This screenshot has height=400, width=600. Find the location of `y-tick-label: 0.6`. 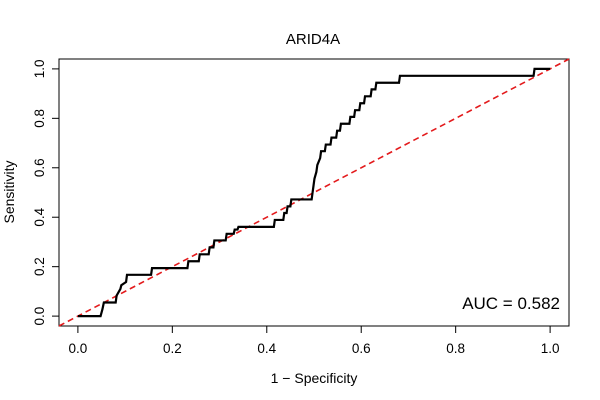

y-tick-label: 0.6 is located at coordinates (39, 167).